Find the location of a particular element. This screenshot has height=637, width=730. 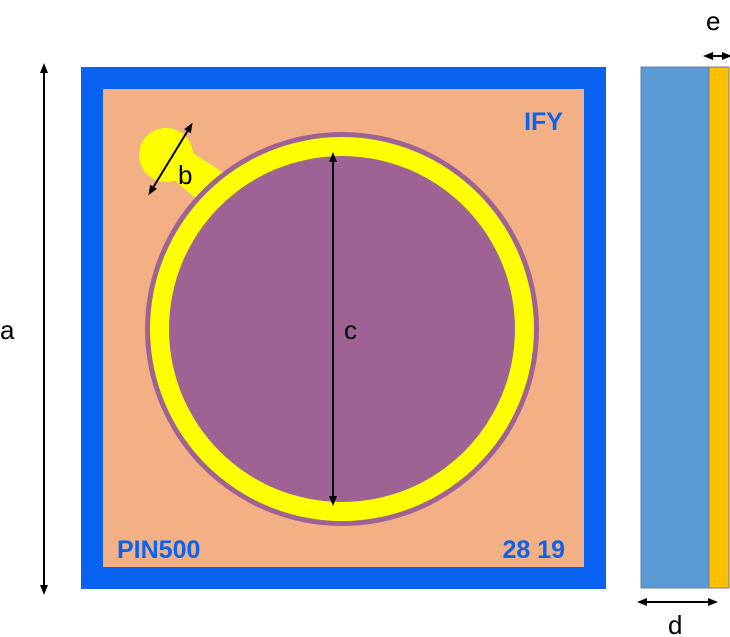

chip-label-bottom-right: 28 19 is located at coordinates (533, 550).